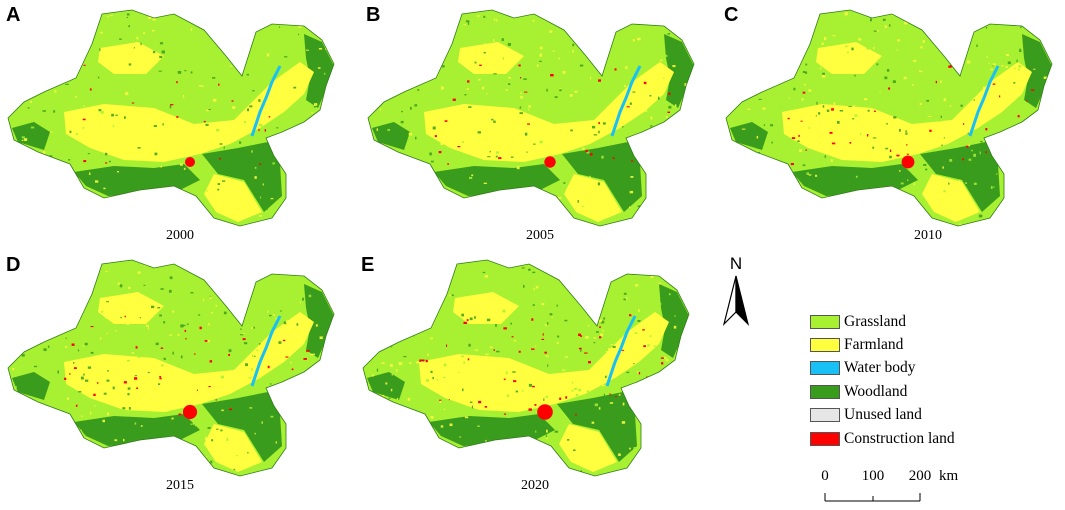  Describe the element at coordinates (540, 235) in the screenshot. I see `panel-year: 2005` at that location.